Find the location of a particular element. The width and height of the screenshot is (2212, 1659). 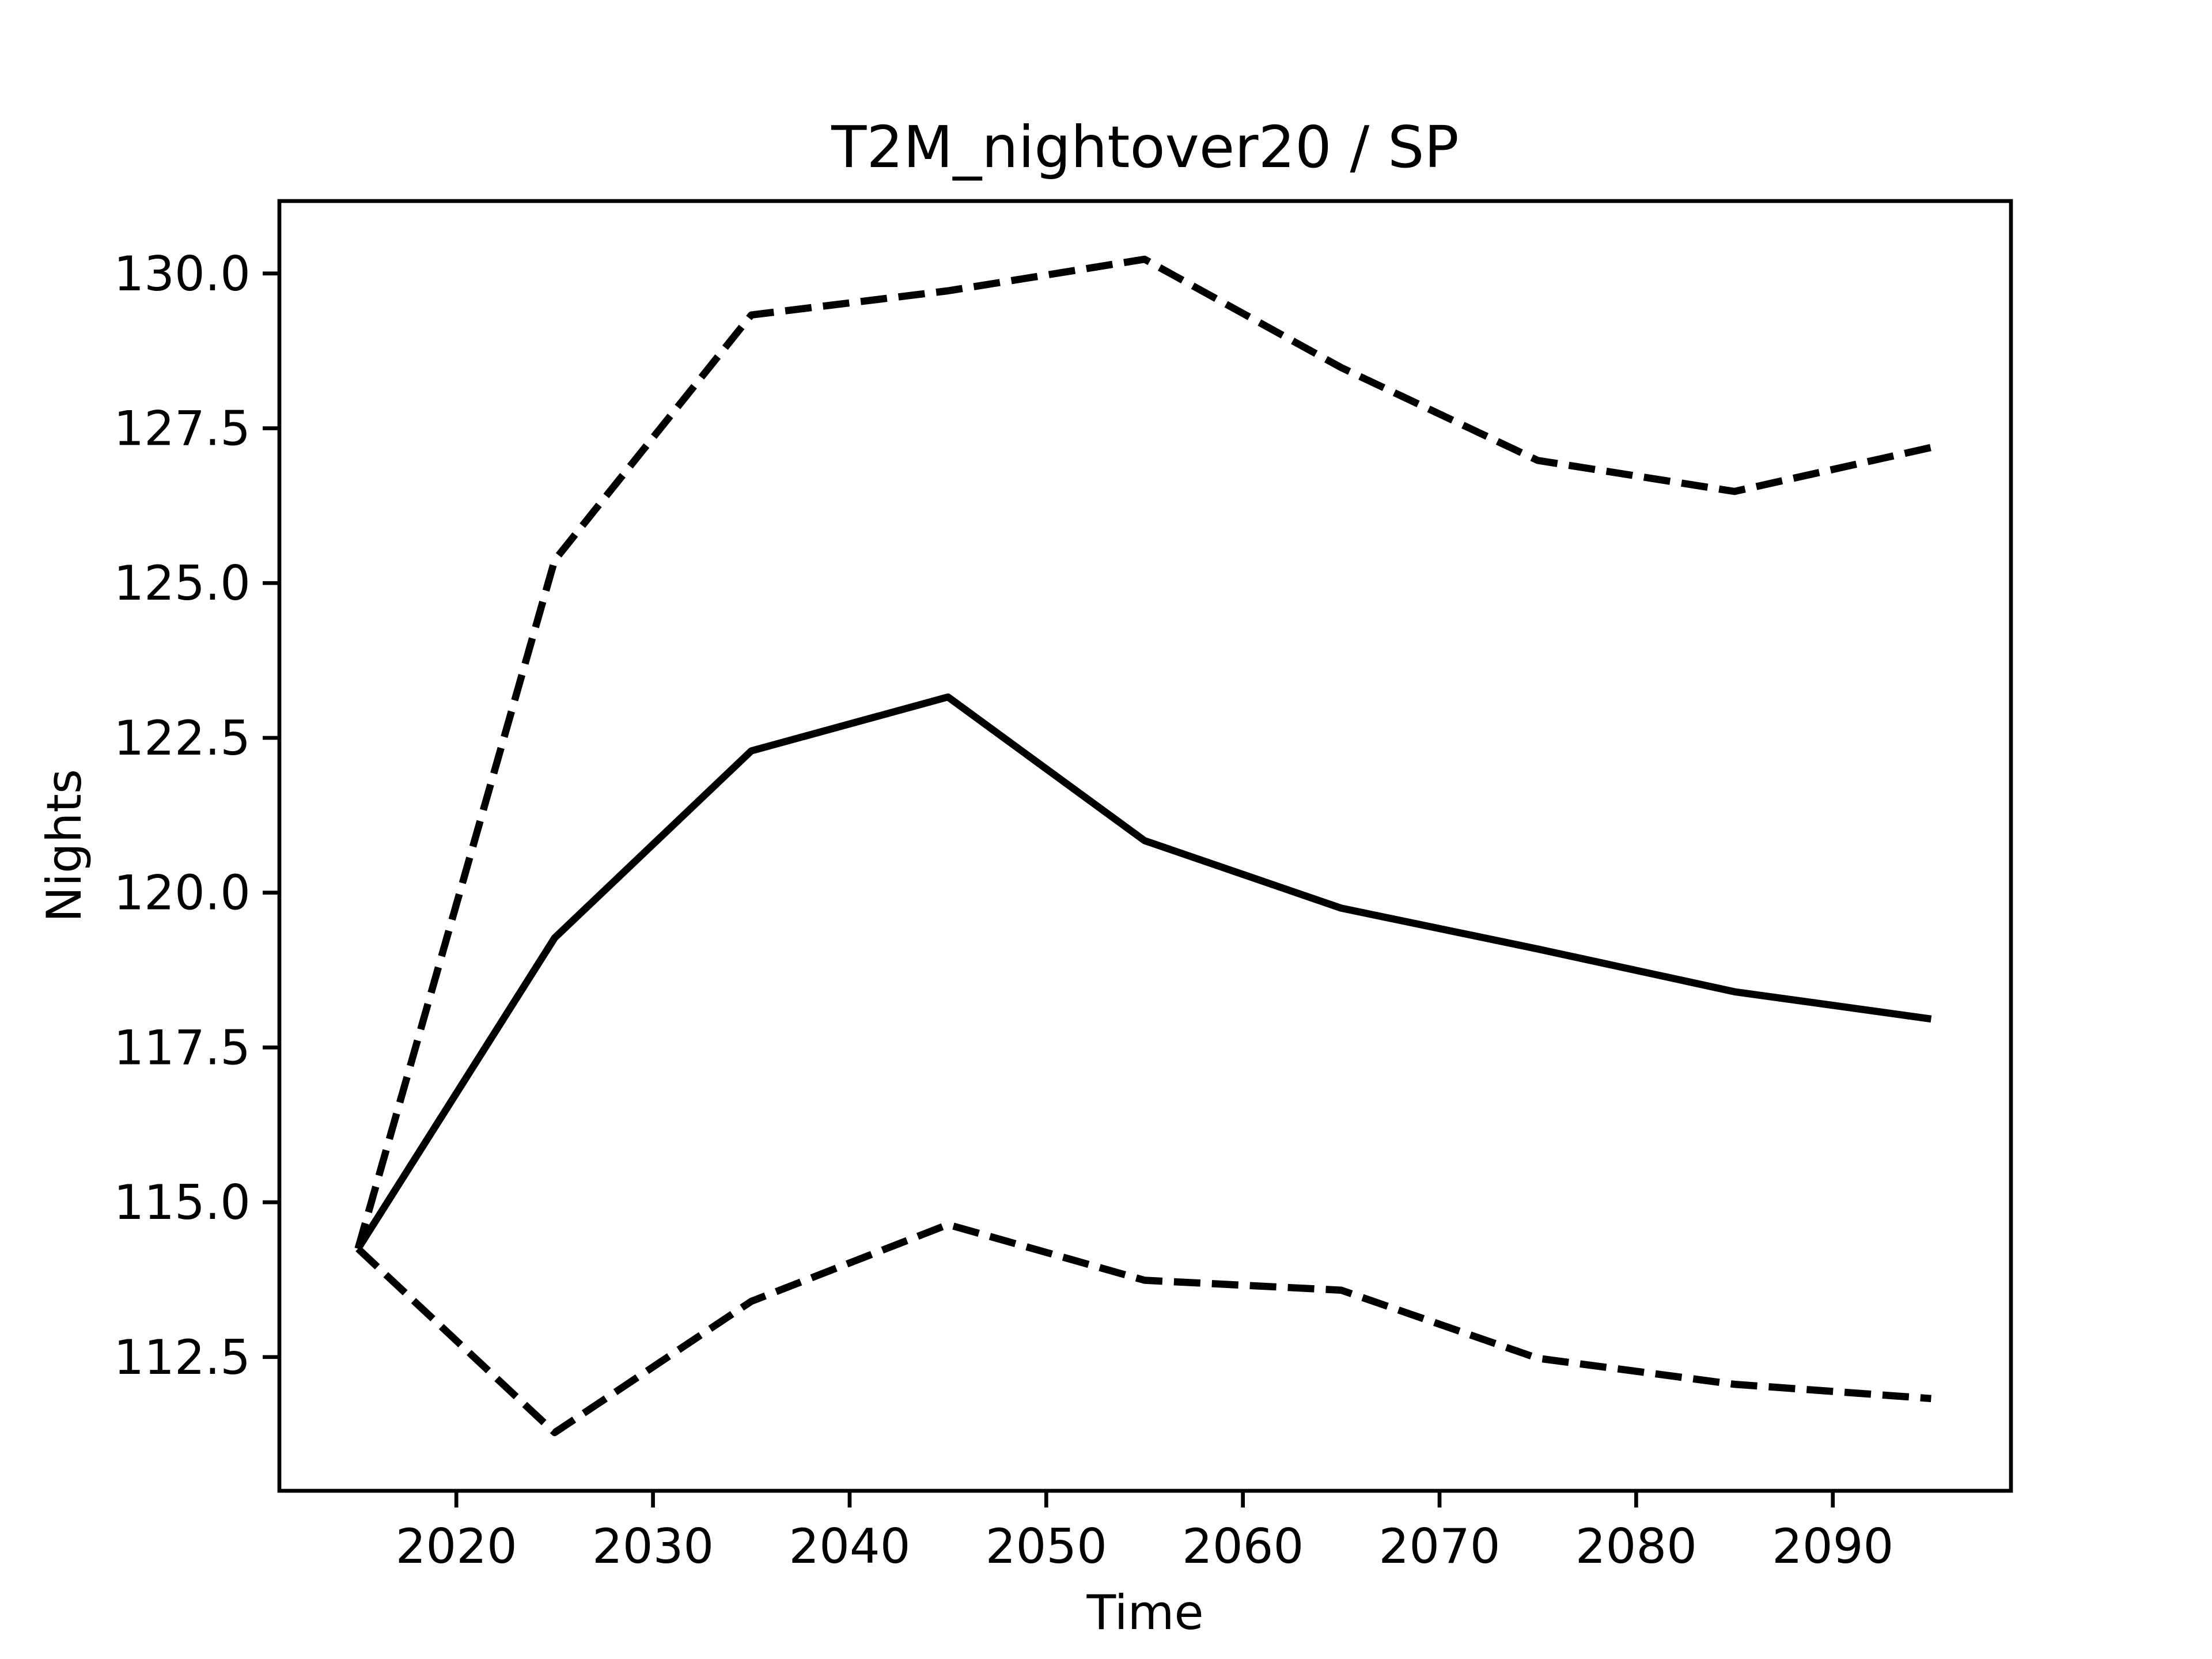

x-tick-label: 2060 is located at coordinates (1243, 1546).